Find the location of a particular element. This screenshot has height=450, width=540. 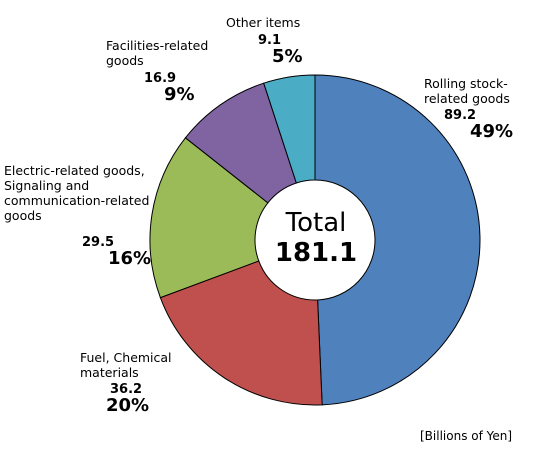

label-facilities: Facilities-related goods 16.9 9% is located at coordinates (157, 71).